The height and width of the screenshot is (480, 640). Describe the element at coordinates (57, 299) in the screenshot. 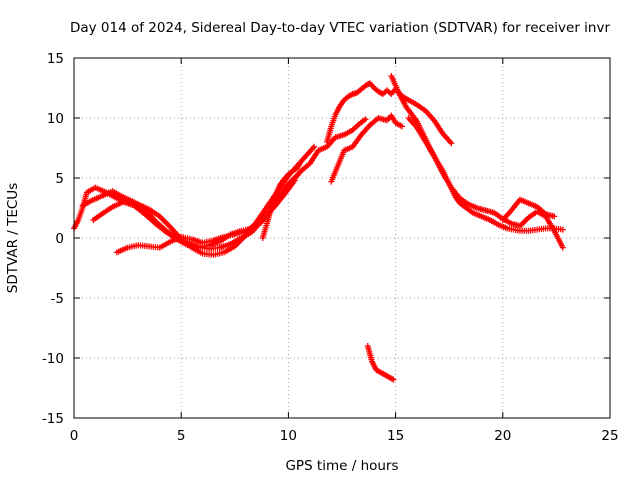

I see `y-tick-label: -5` at that location.